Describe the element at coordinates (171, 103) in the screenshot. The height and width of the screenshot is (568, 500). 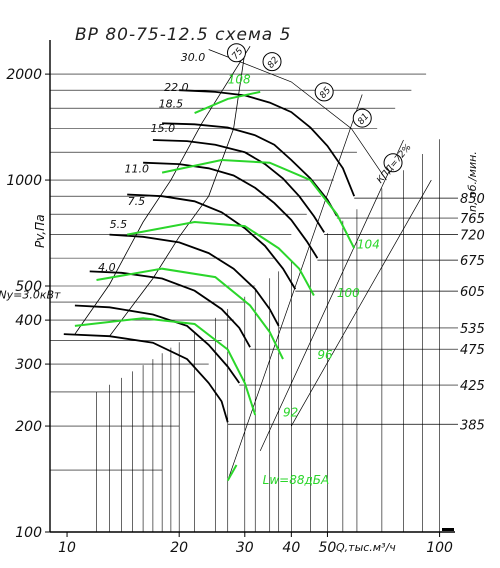
I see `power-label: 18.5` at that location.